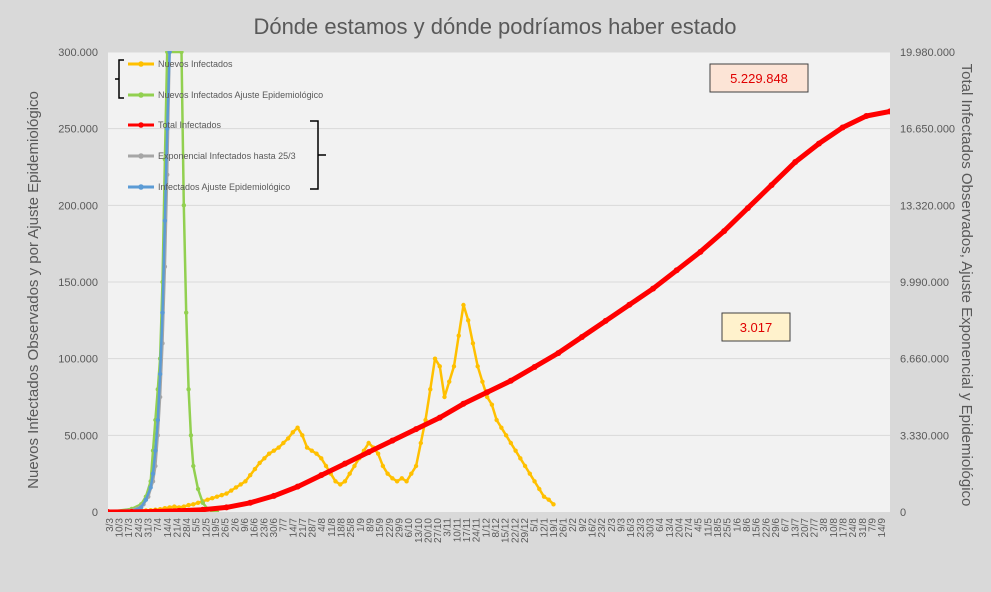  What do you see at coordinates (759, 78) in the screenshot?
I see `total-callout-text: 5.229.848` at bounding box center [759, 78].